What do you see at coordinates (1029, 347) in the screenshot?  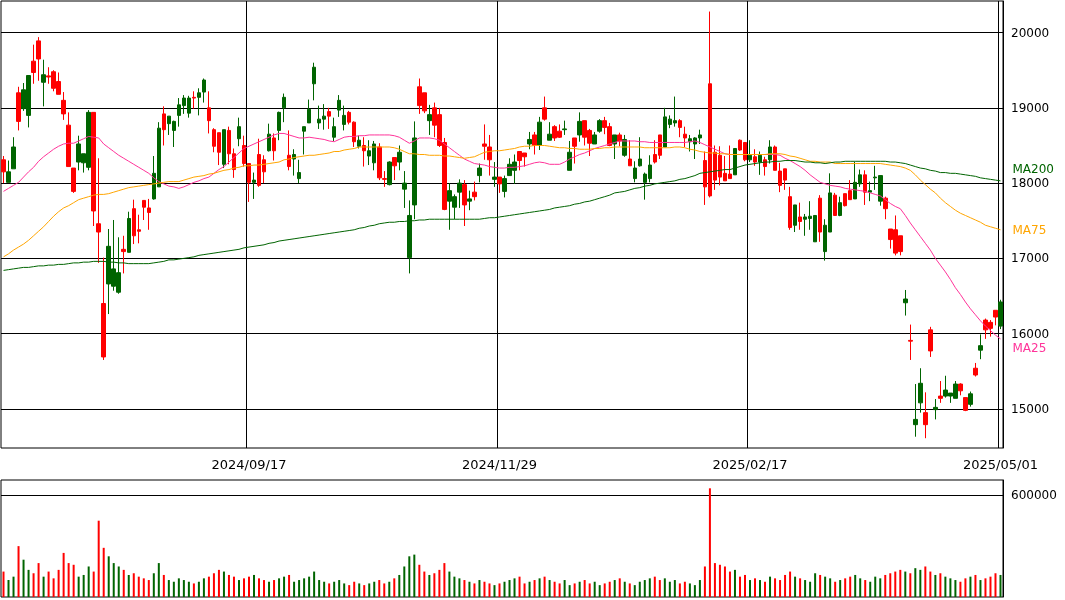 I see `series-label: MA25` at bounding box center [1029, 347].